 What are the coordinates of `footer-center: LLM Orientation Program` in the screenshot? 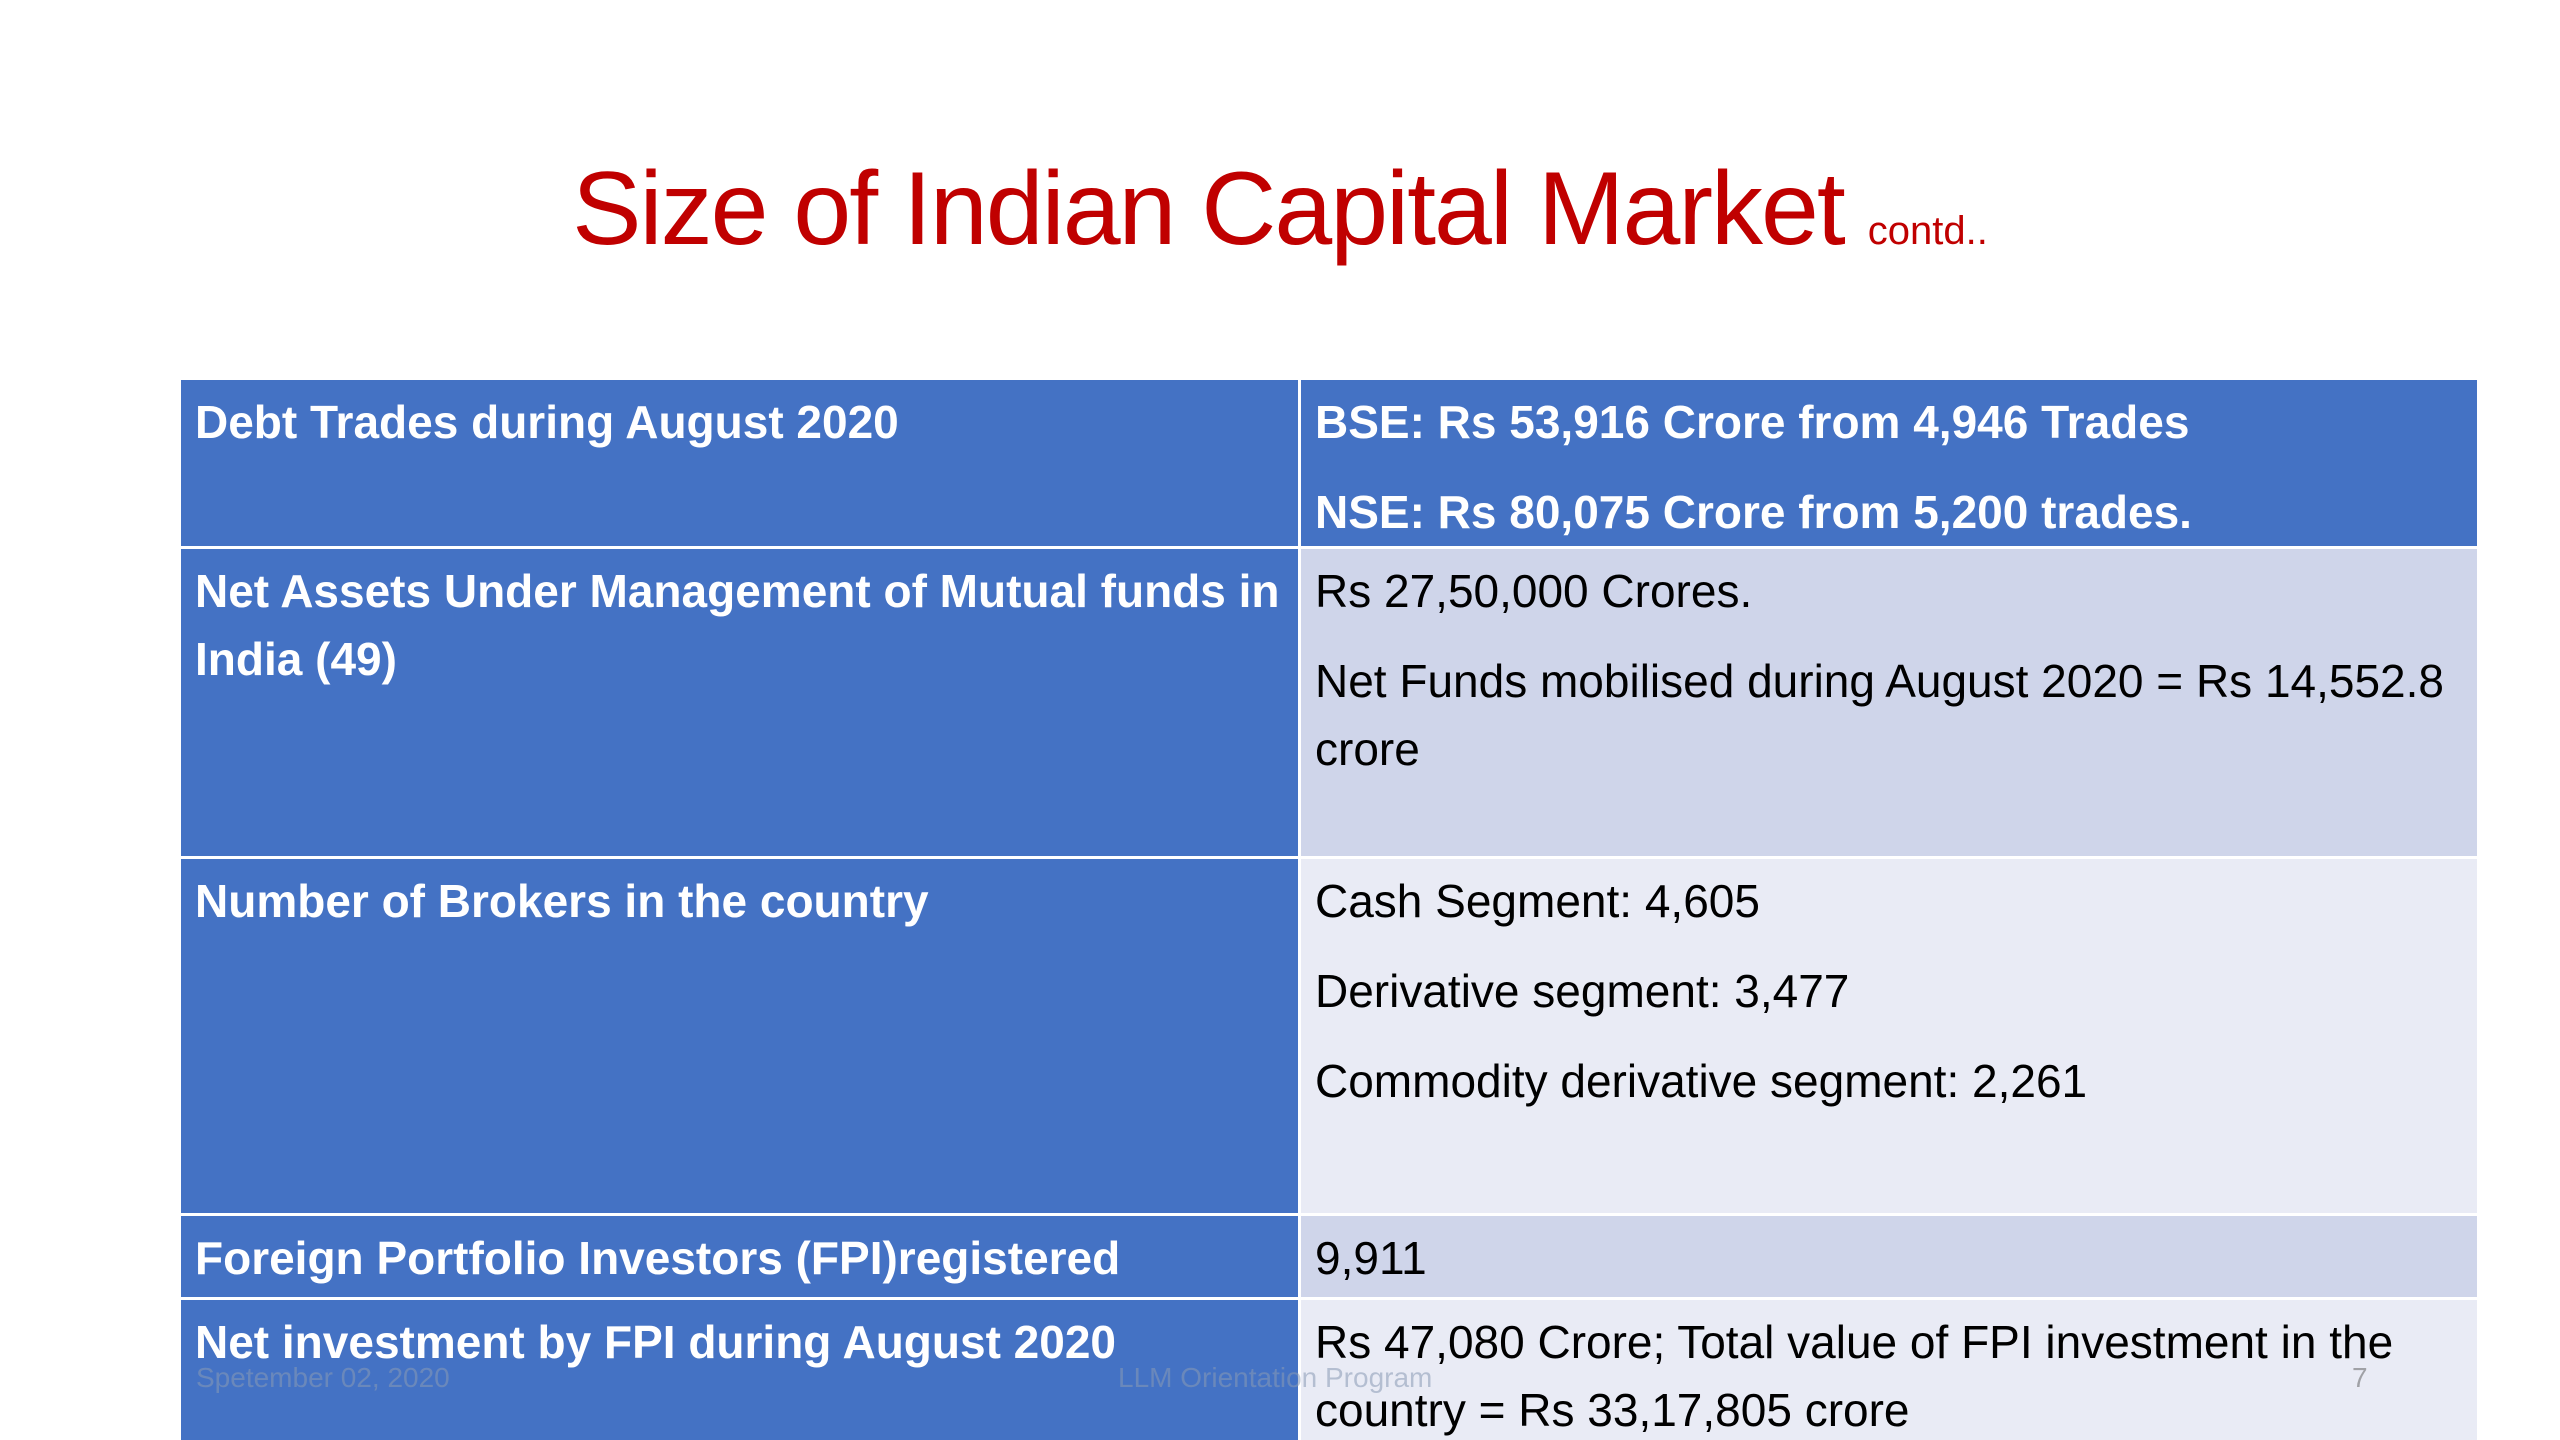 It's located at (1275, 1377).